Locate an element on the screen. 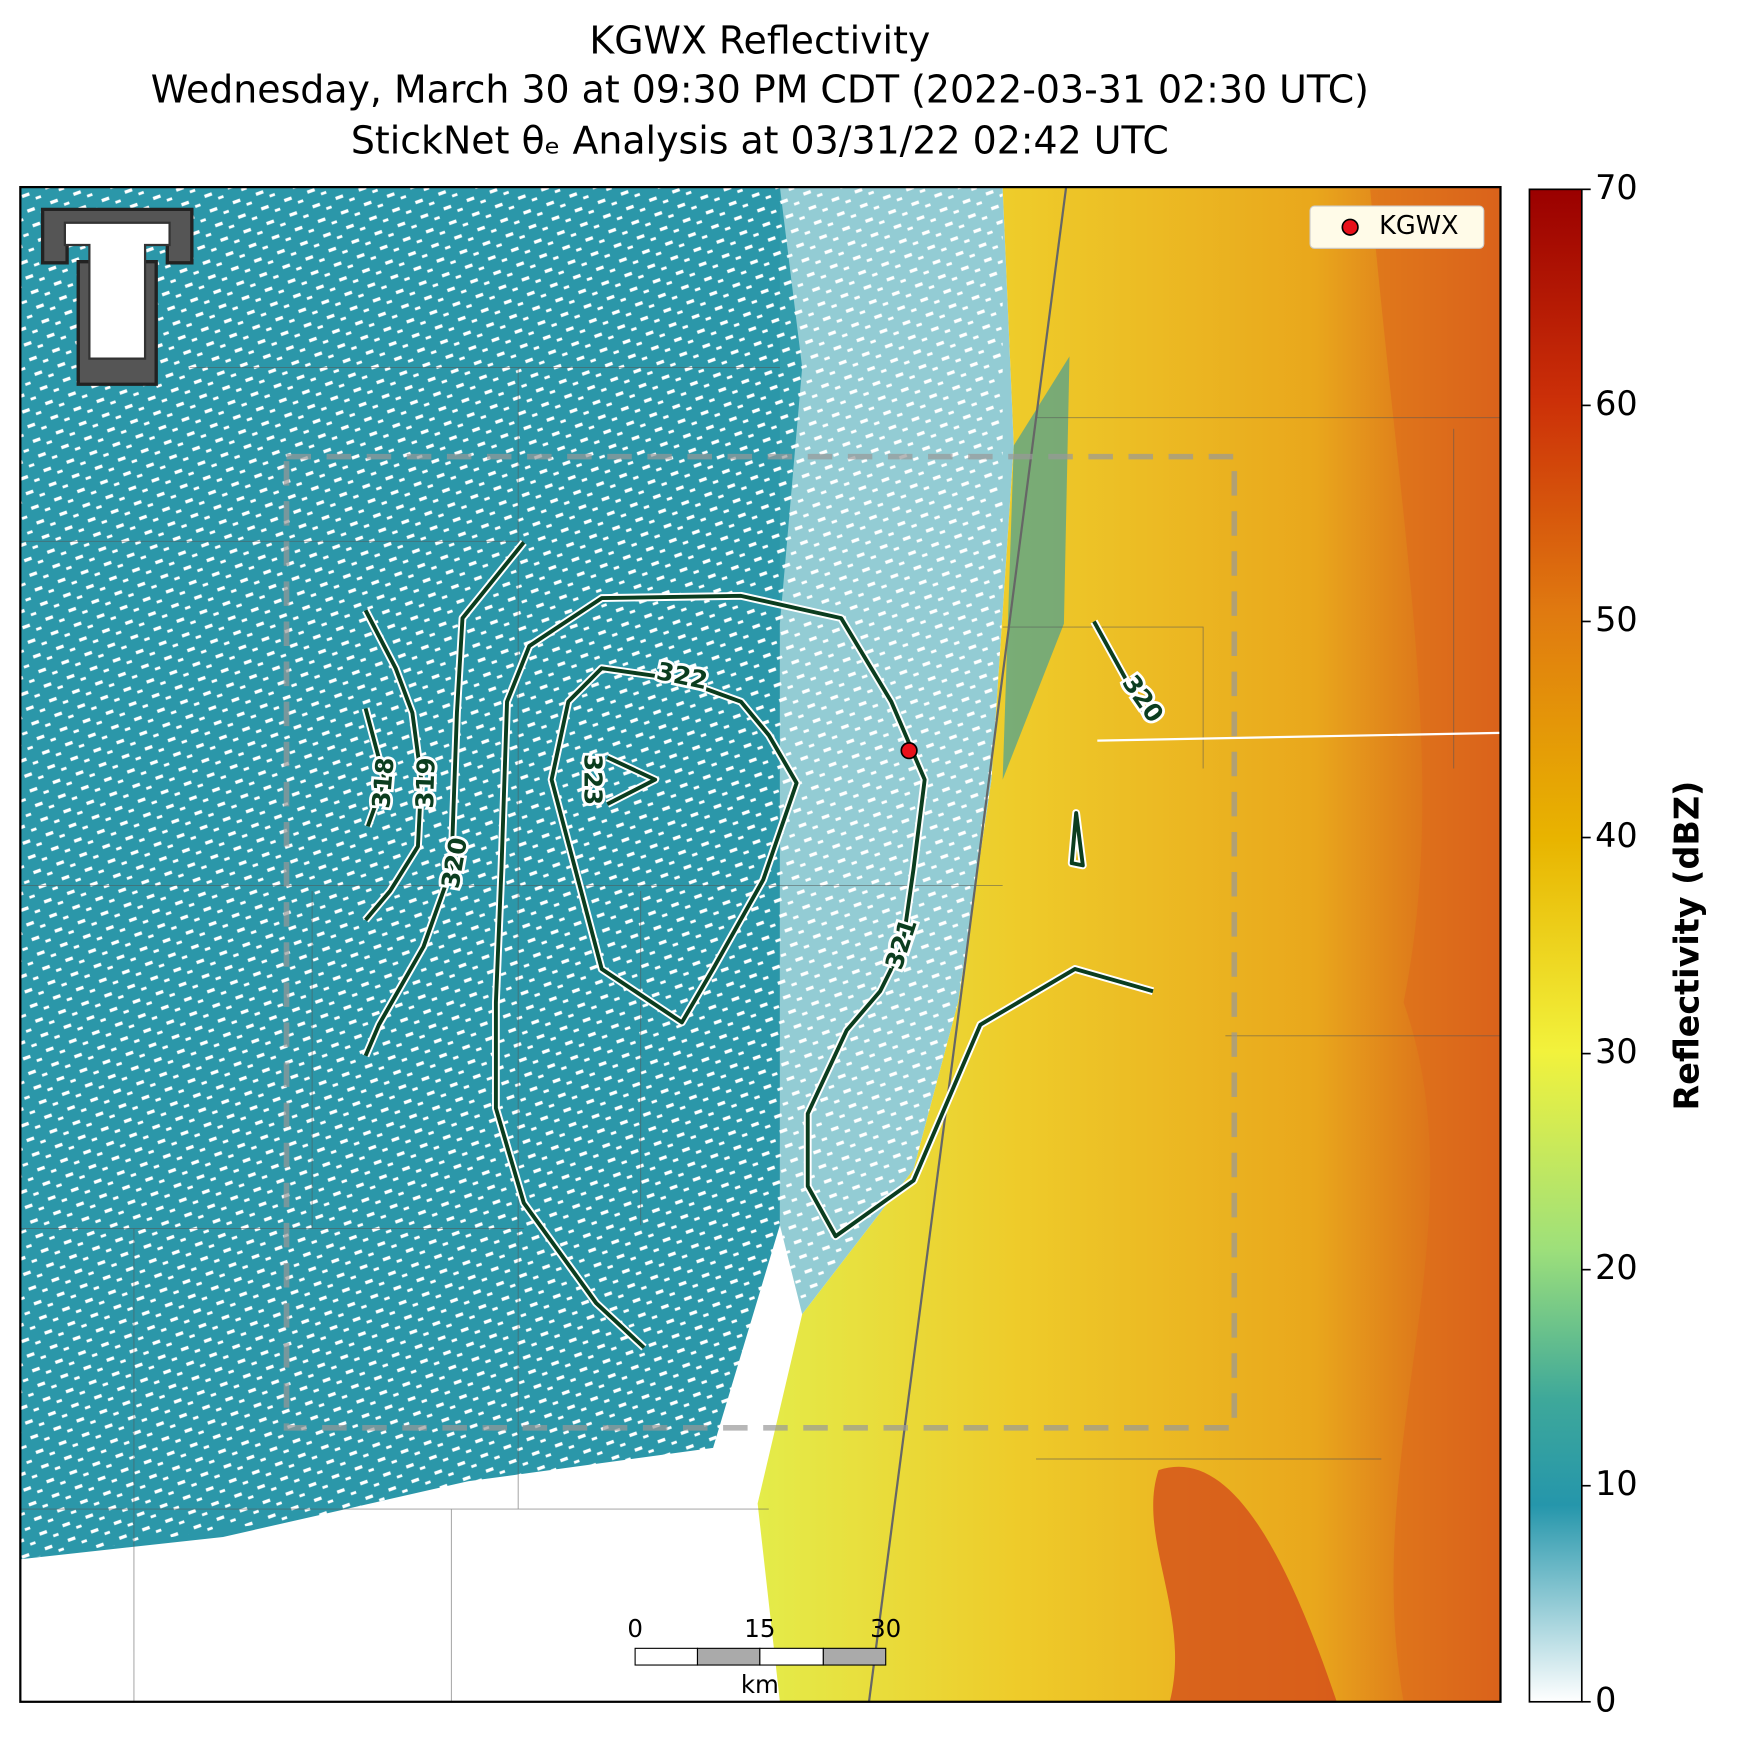 This screenshot has height=1743, width=1738. contour-label: 323 is located at coordinates (593, 779).